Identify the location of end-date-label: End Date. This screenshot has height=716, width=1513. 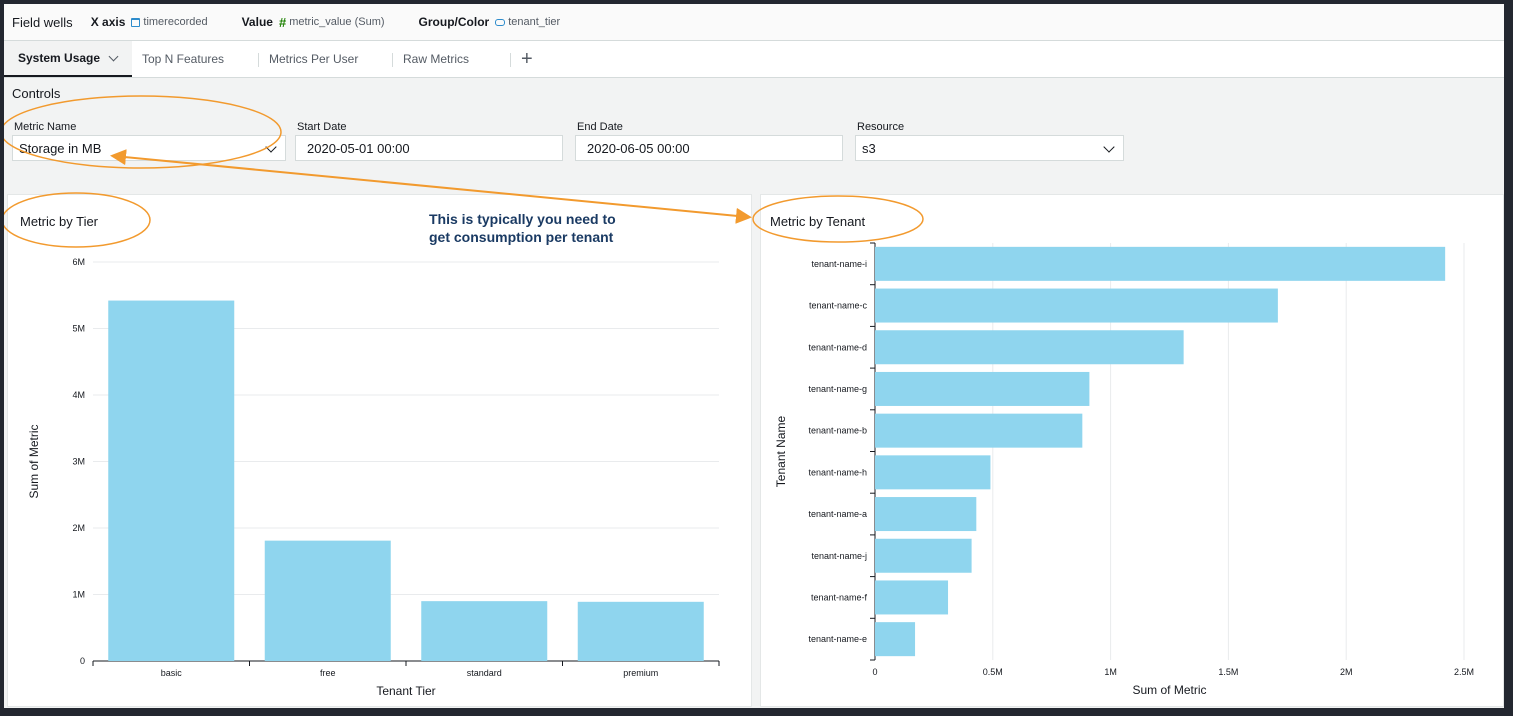
(600, 127).